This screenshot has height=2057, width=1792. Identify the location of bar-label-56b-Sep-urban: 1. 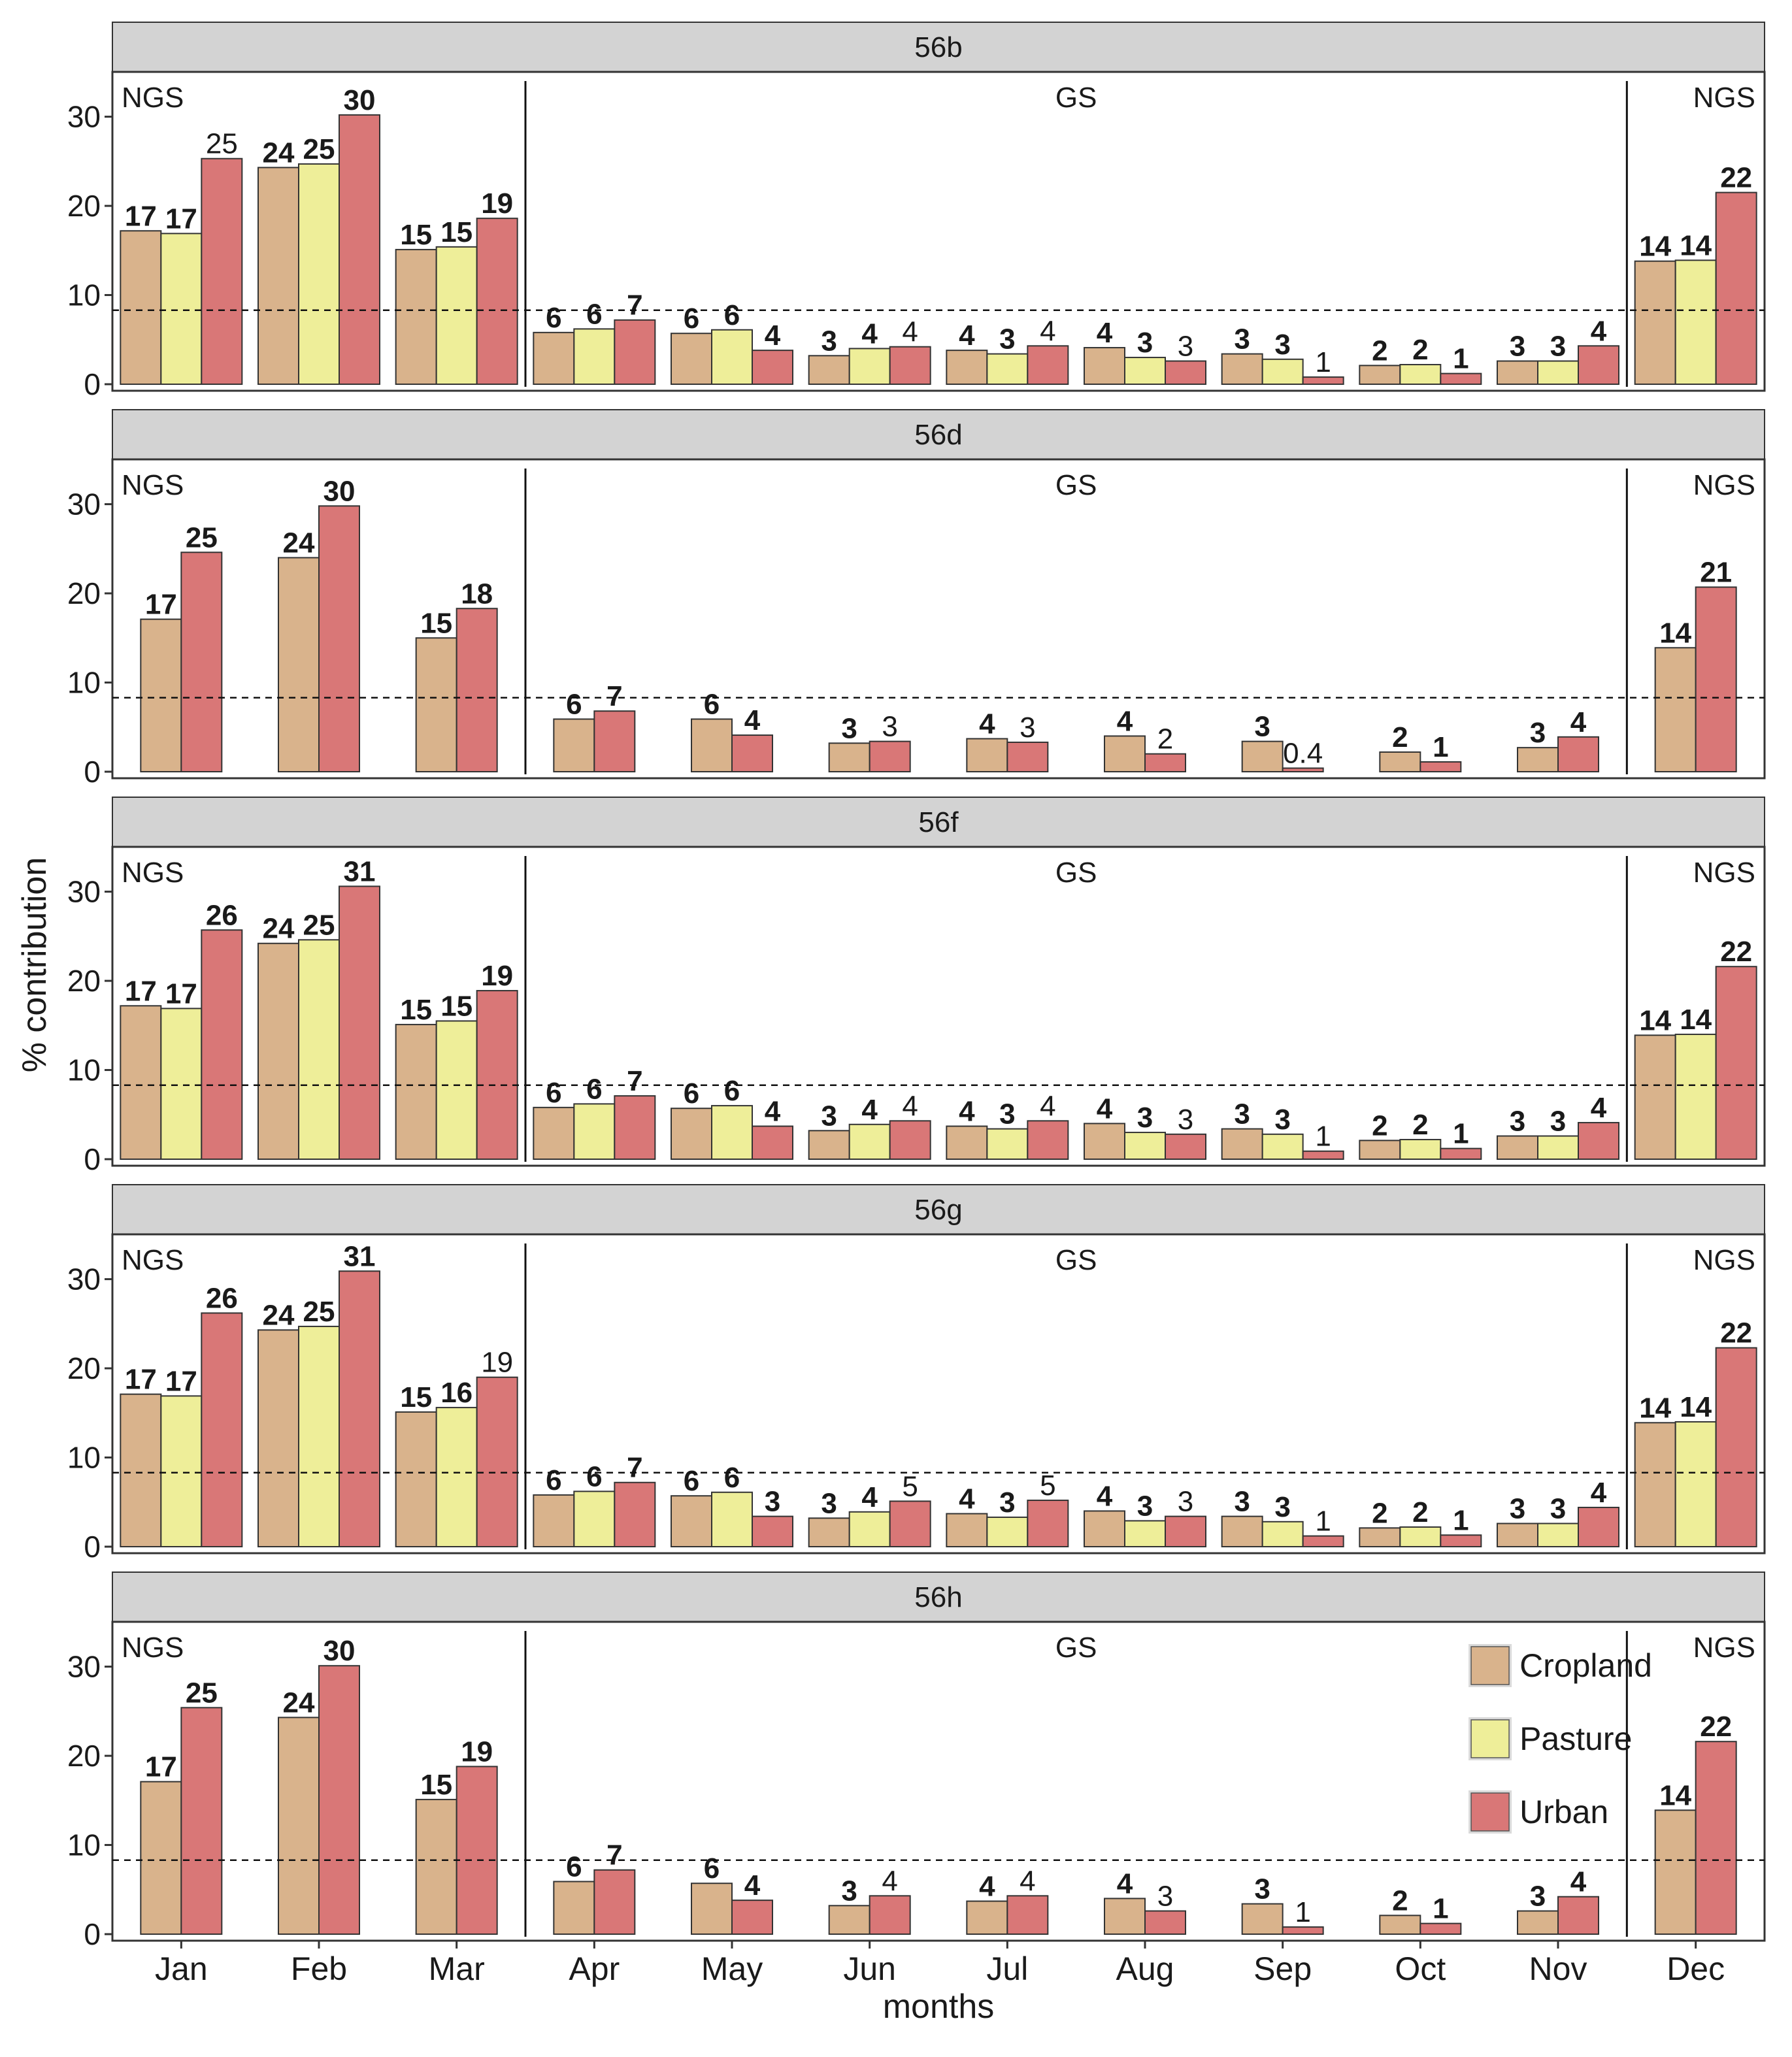
(1323, 362).